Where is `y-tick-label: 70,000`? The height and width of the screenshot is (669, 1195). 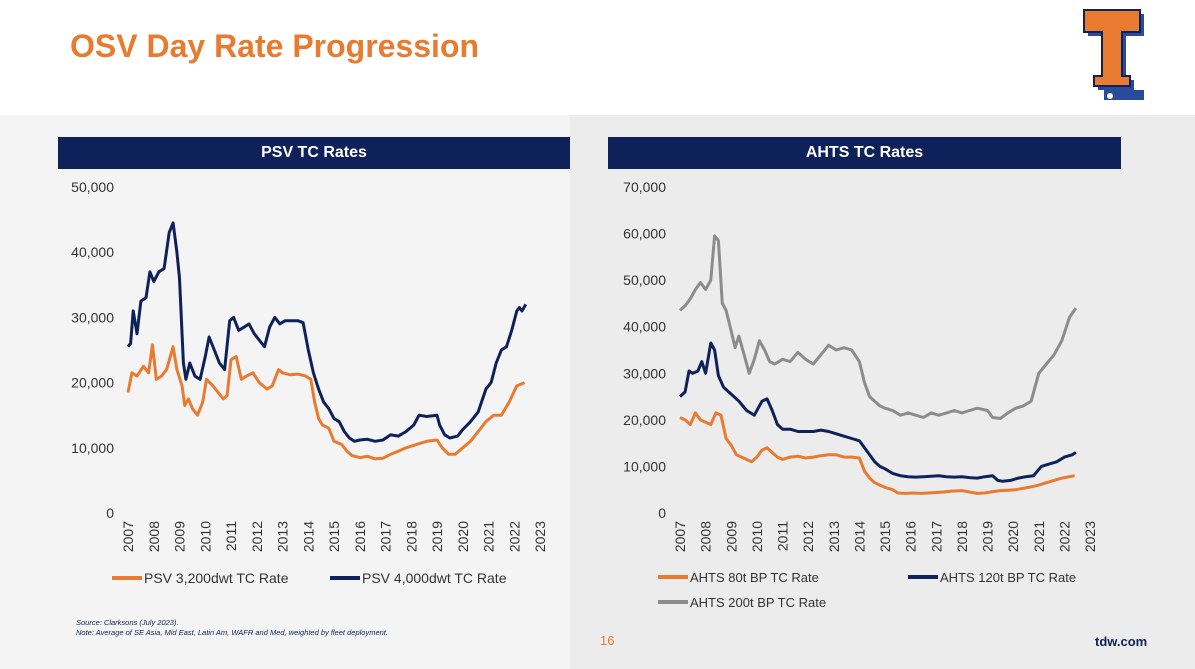 y-tick-label: 70,000 is located at coordinates (644, 187).